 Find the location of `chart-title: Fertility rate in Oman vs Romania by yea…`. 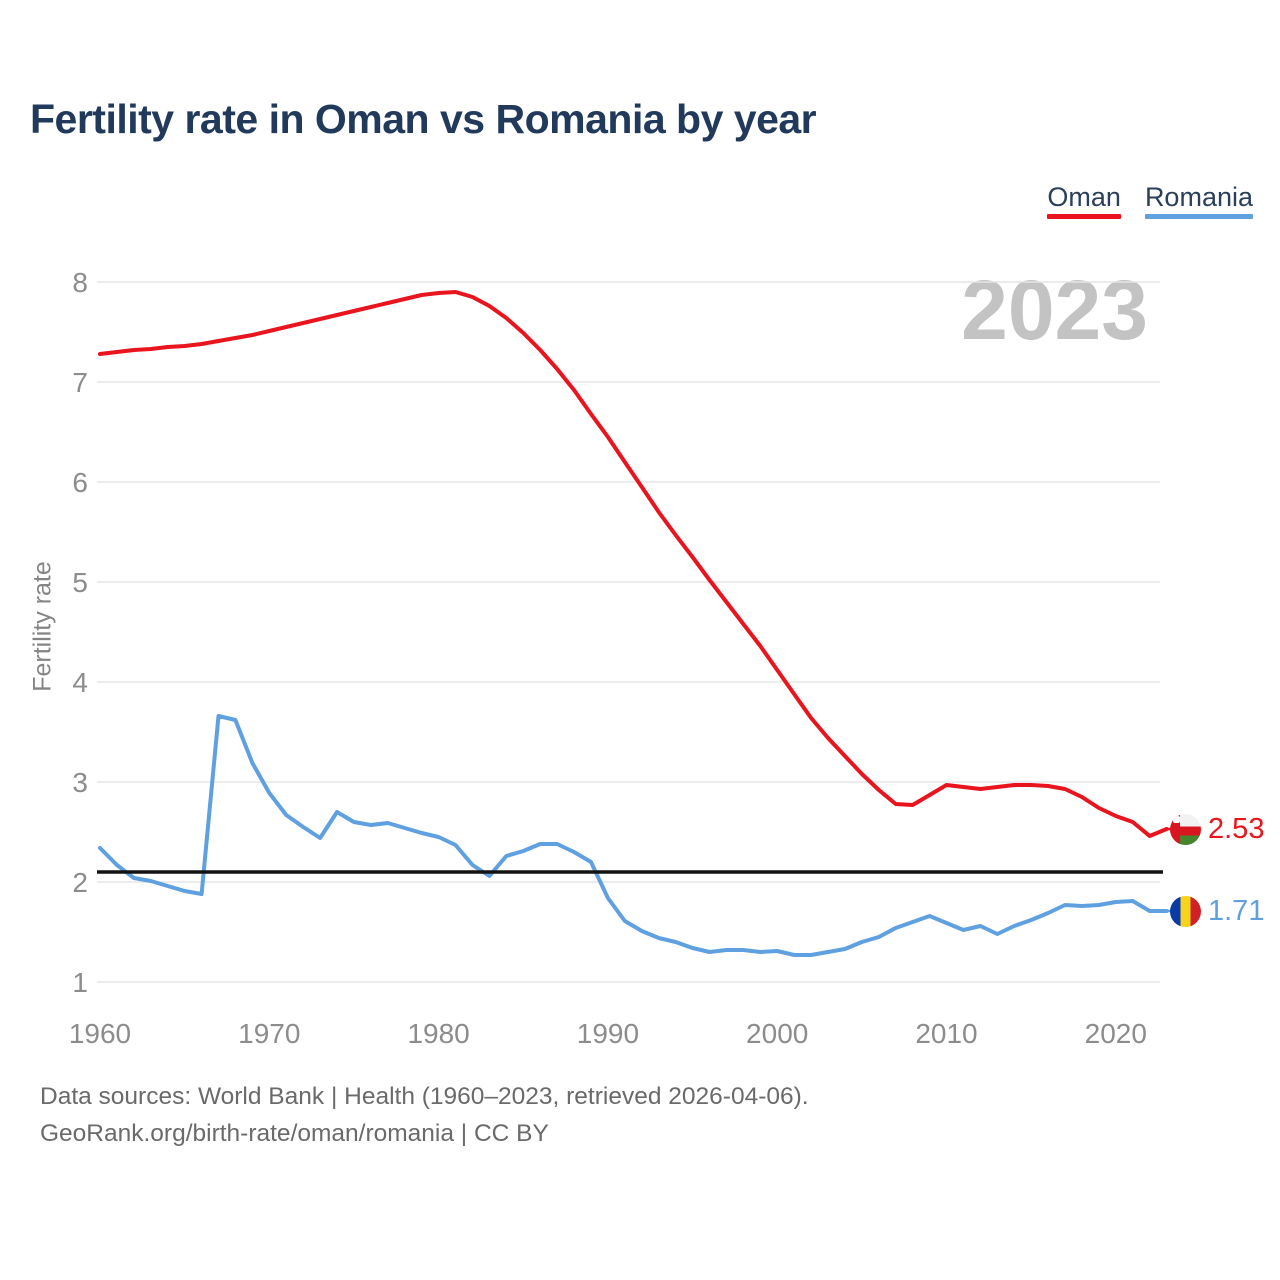

chart-title: Fertility rate in Oman vs Romania by yea… is located at coordinates (423, 119).